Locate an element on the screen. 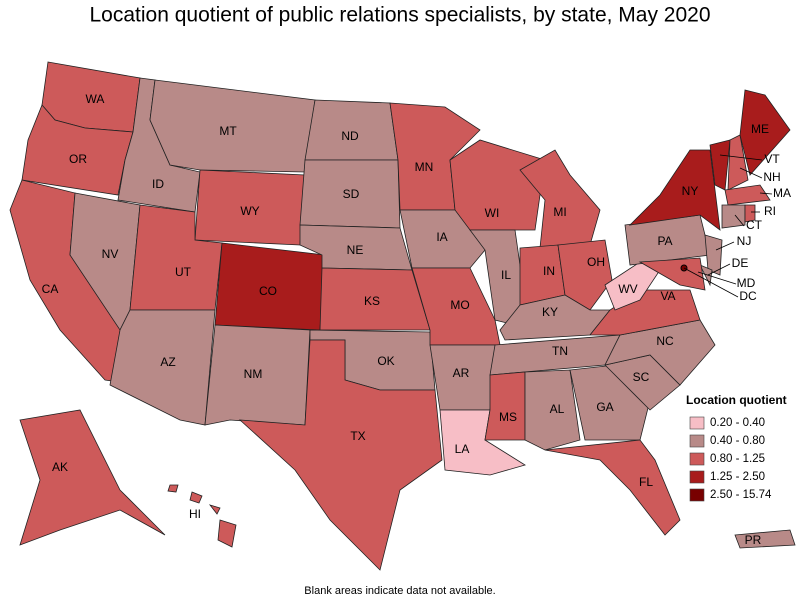 The width and height of the screenshot is (800, 605). state-label: PA is located at coordinates (664, 241).